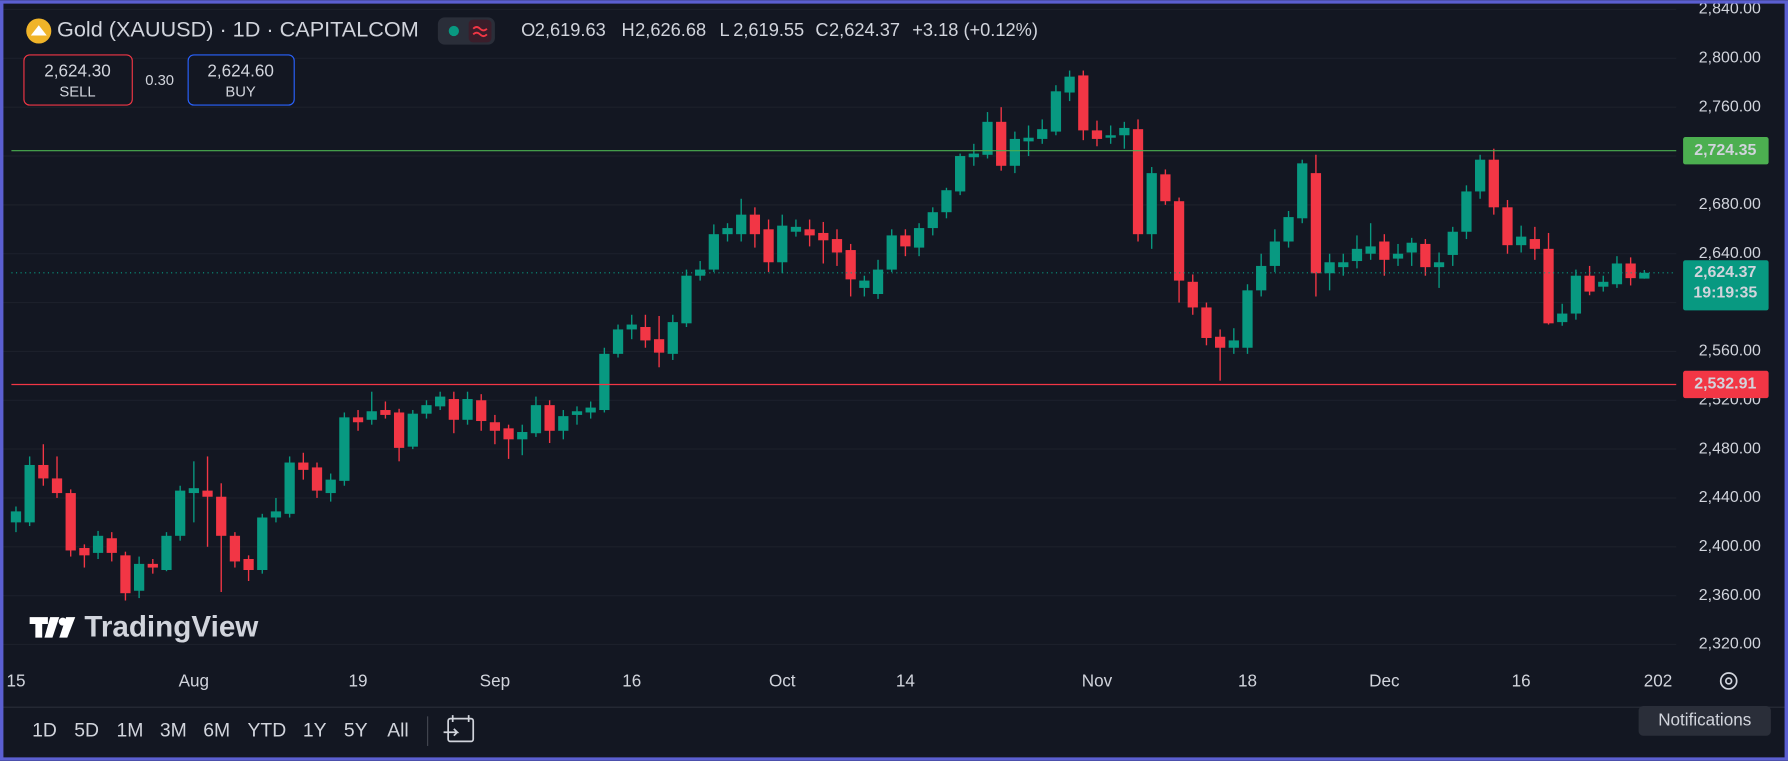  I want to click on status-dot, so click(453, 31).